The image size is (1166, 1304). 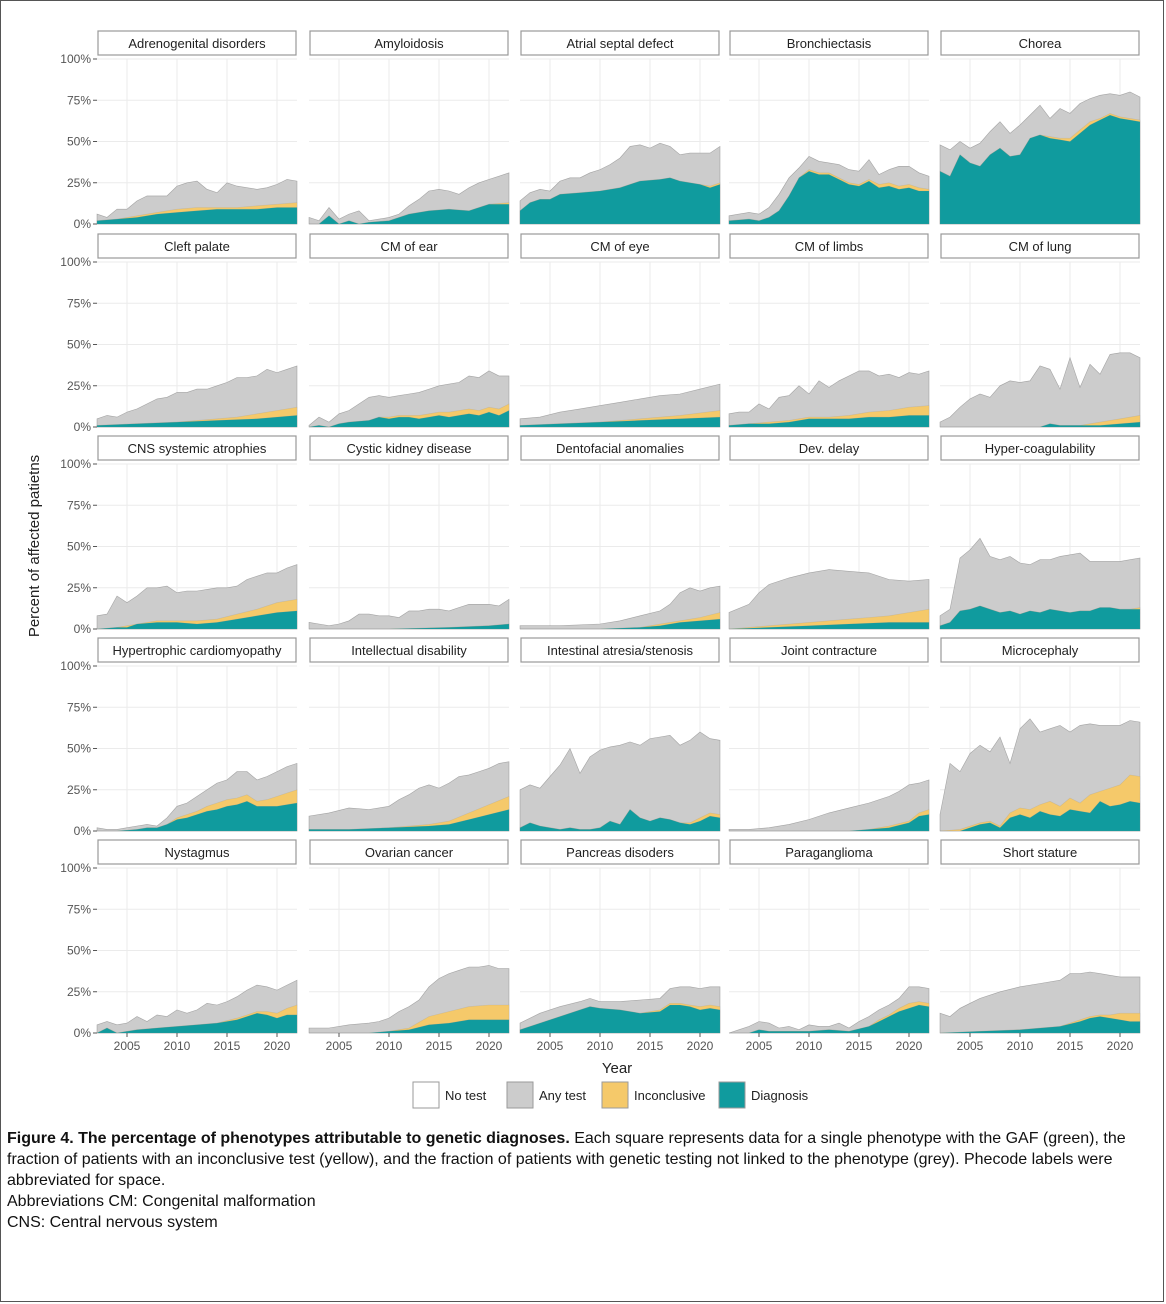 I want to click on facet-panel: Joint contracture, so click(x=829, y=734).